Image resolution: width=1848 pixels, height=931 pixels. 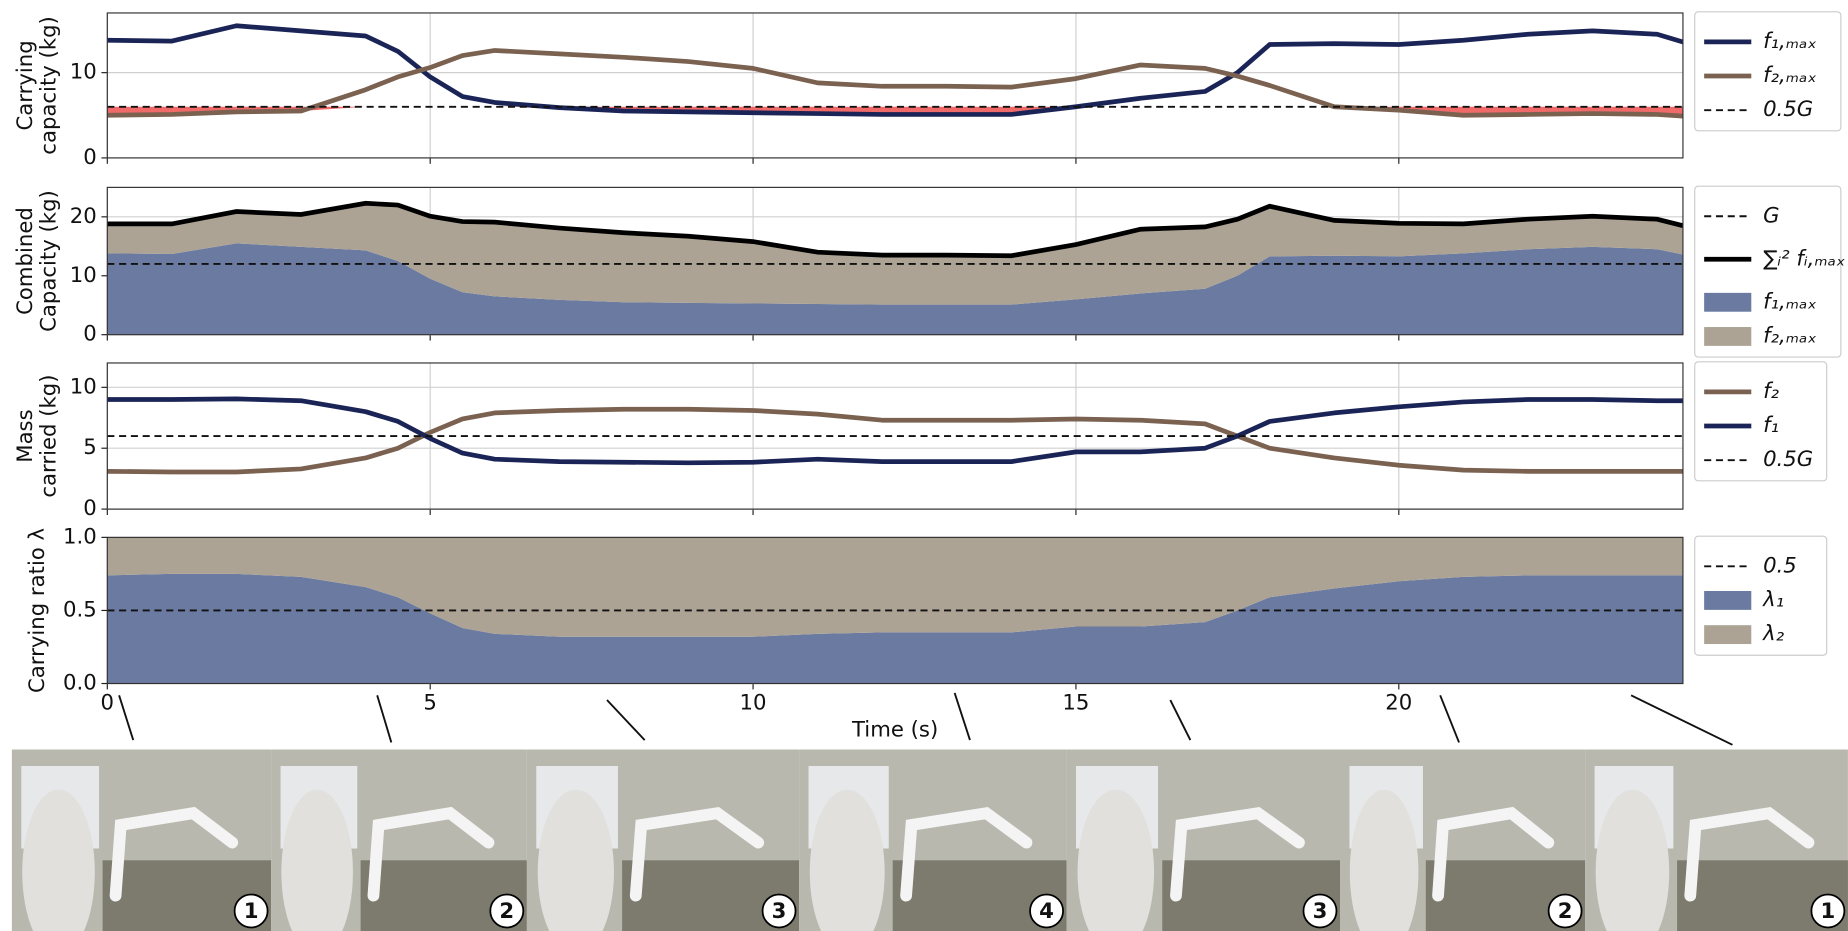 I want to click on y-tick-label: 5, so click(x=90, y=447).